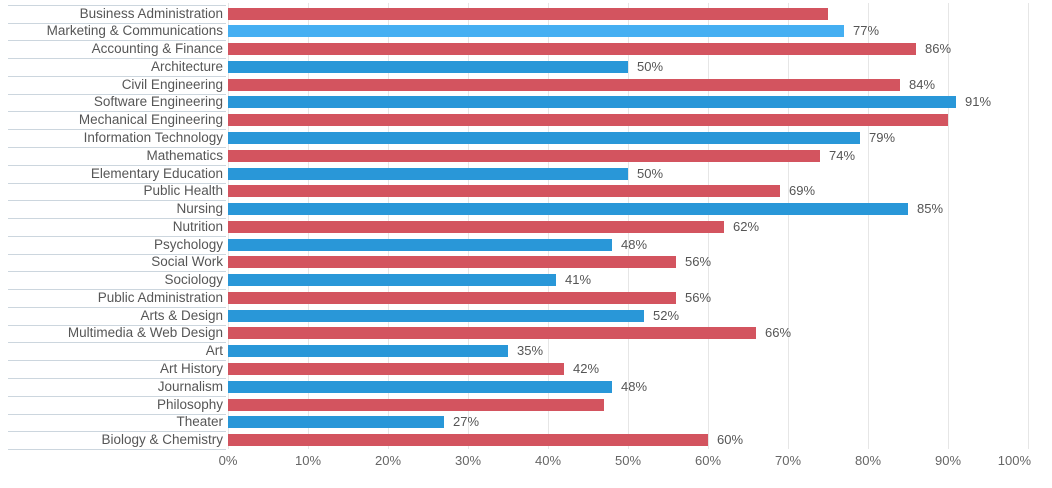 Image resolution: width=1052 pixels, height=488 pixels. I want to click on x-axis-tick-label: 20%, so click(388, 460).